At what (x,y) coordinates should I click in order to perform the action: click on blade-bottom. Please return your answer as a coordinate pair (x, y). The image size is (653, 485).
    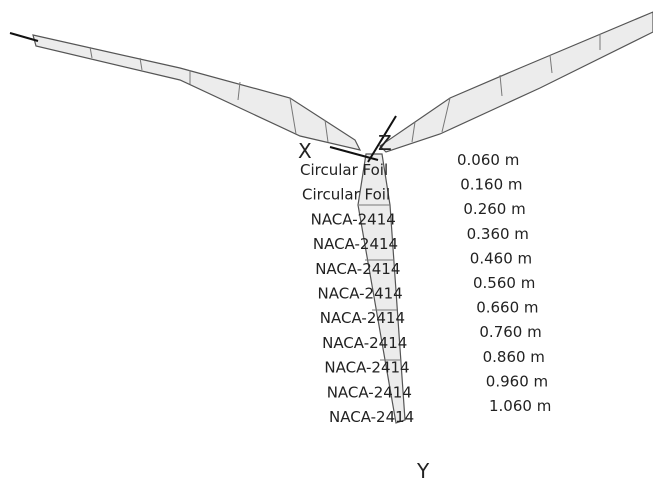
    Looking at the image, I should click on (381, 288).